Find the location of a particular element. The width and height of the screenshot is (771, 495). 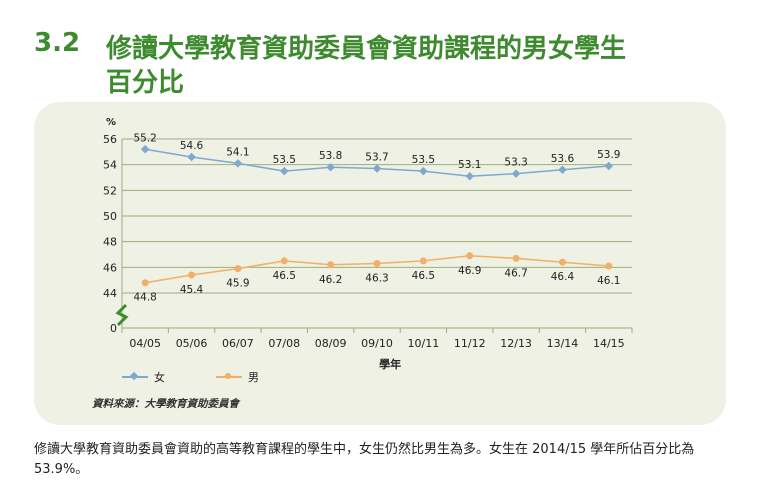

data-label: 46.3 is located at coordinates (376, 278).